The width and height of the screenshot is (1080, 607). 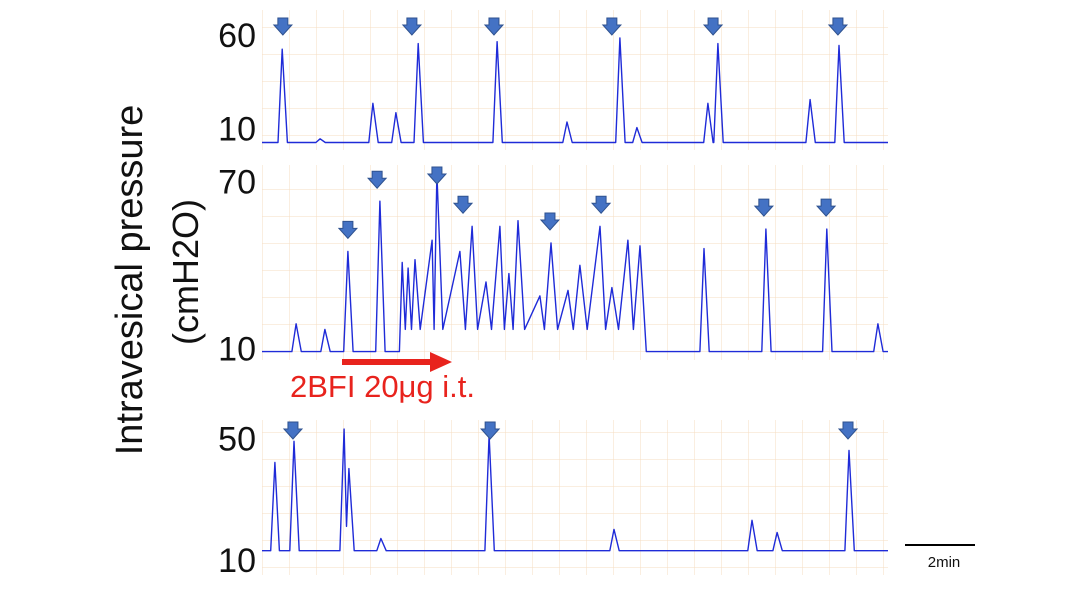 I want to click on y-tick-label: 60, so click(x=237, y=36).